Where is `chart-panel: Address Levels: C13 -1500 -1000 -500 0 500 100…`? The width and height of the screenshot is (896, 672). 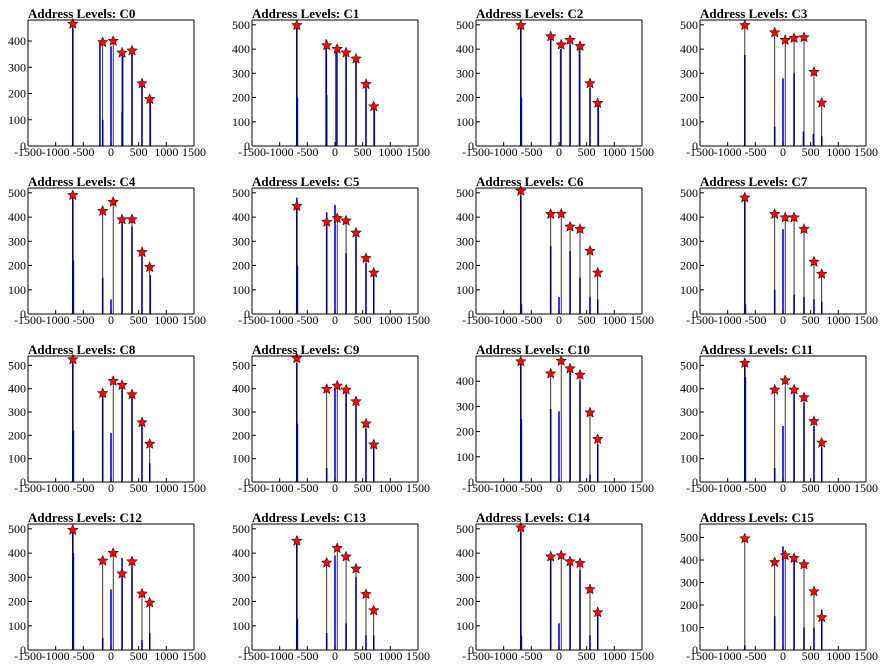 chart-panel: Address Levels: C13 -1500 -1000 -500 0 500 100… is located at coordinates (336, 588).